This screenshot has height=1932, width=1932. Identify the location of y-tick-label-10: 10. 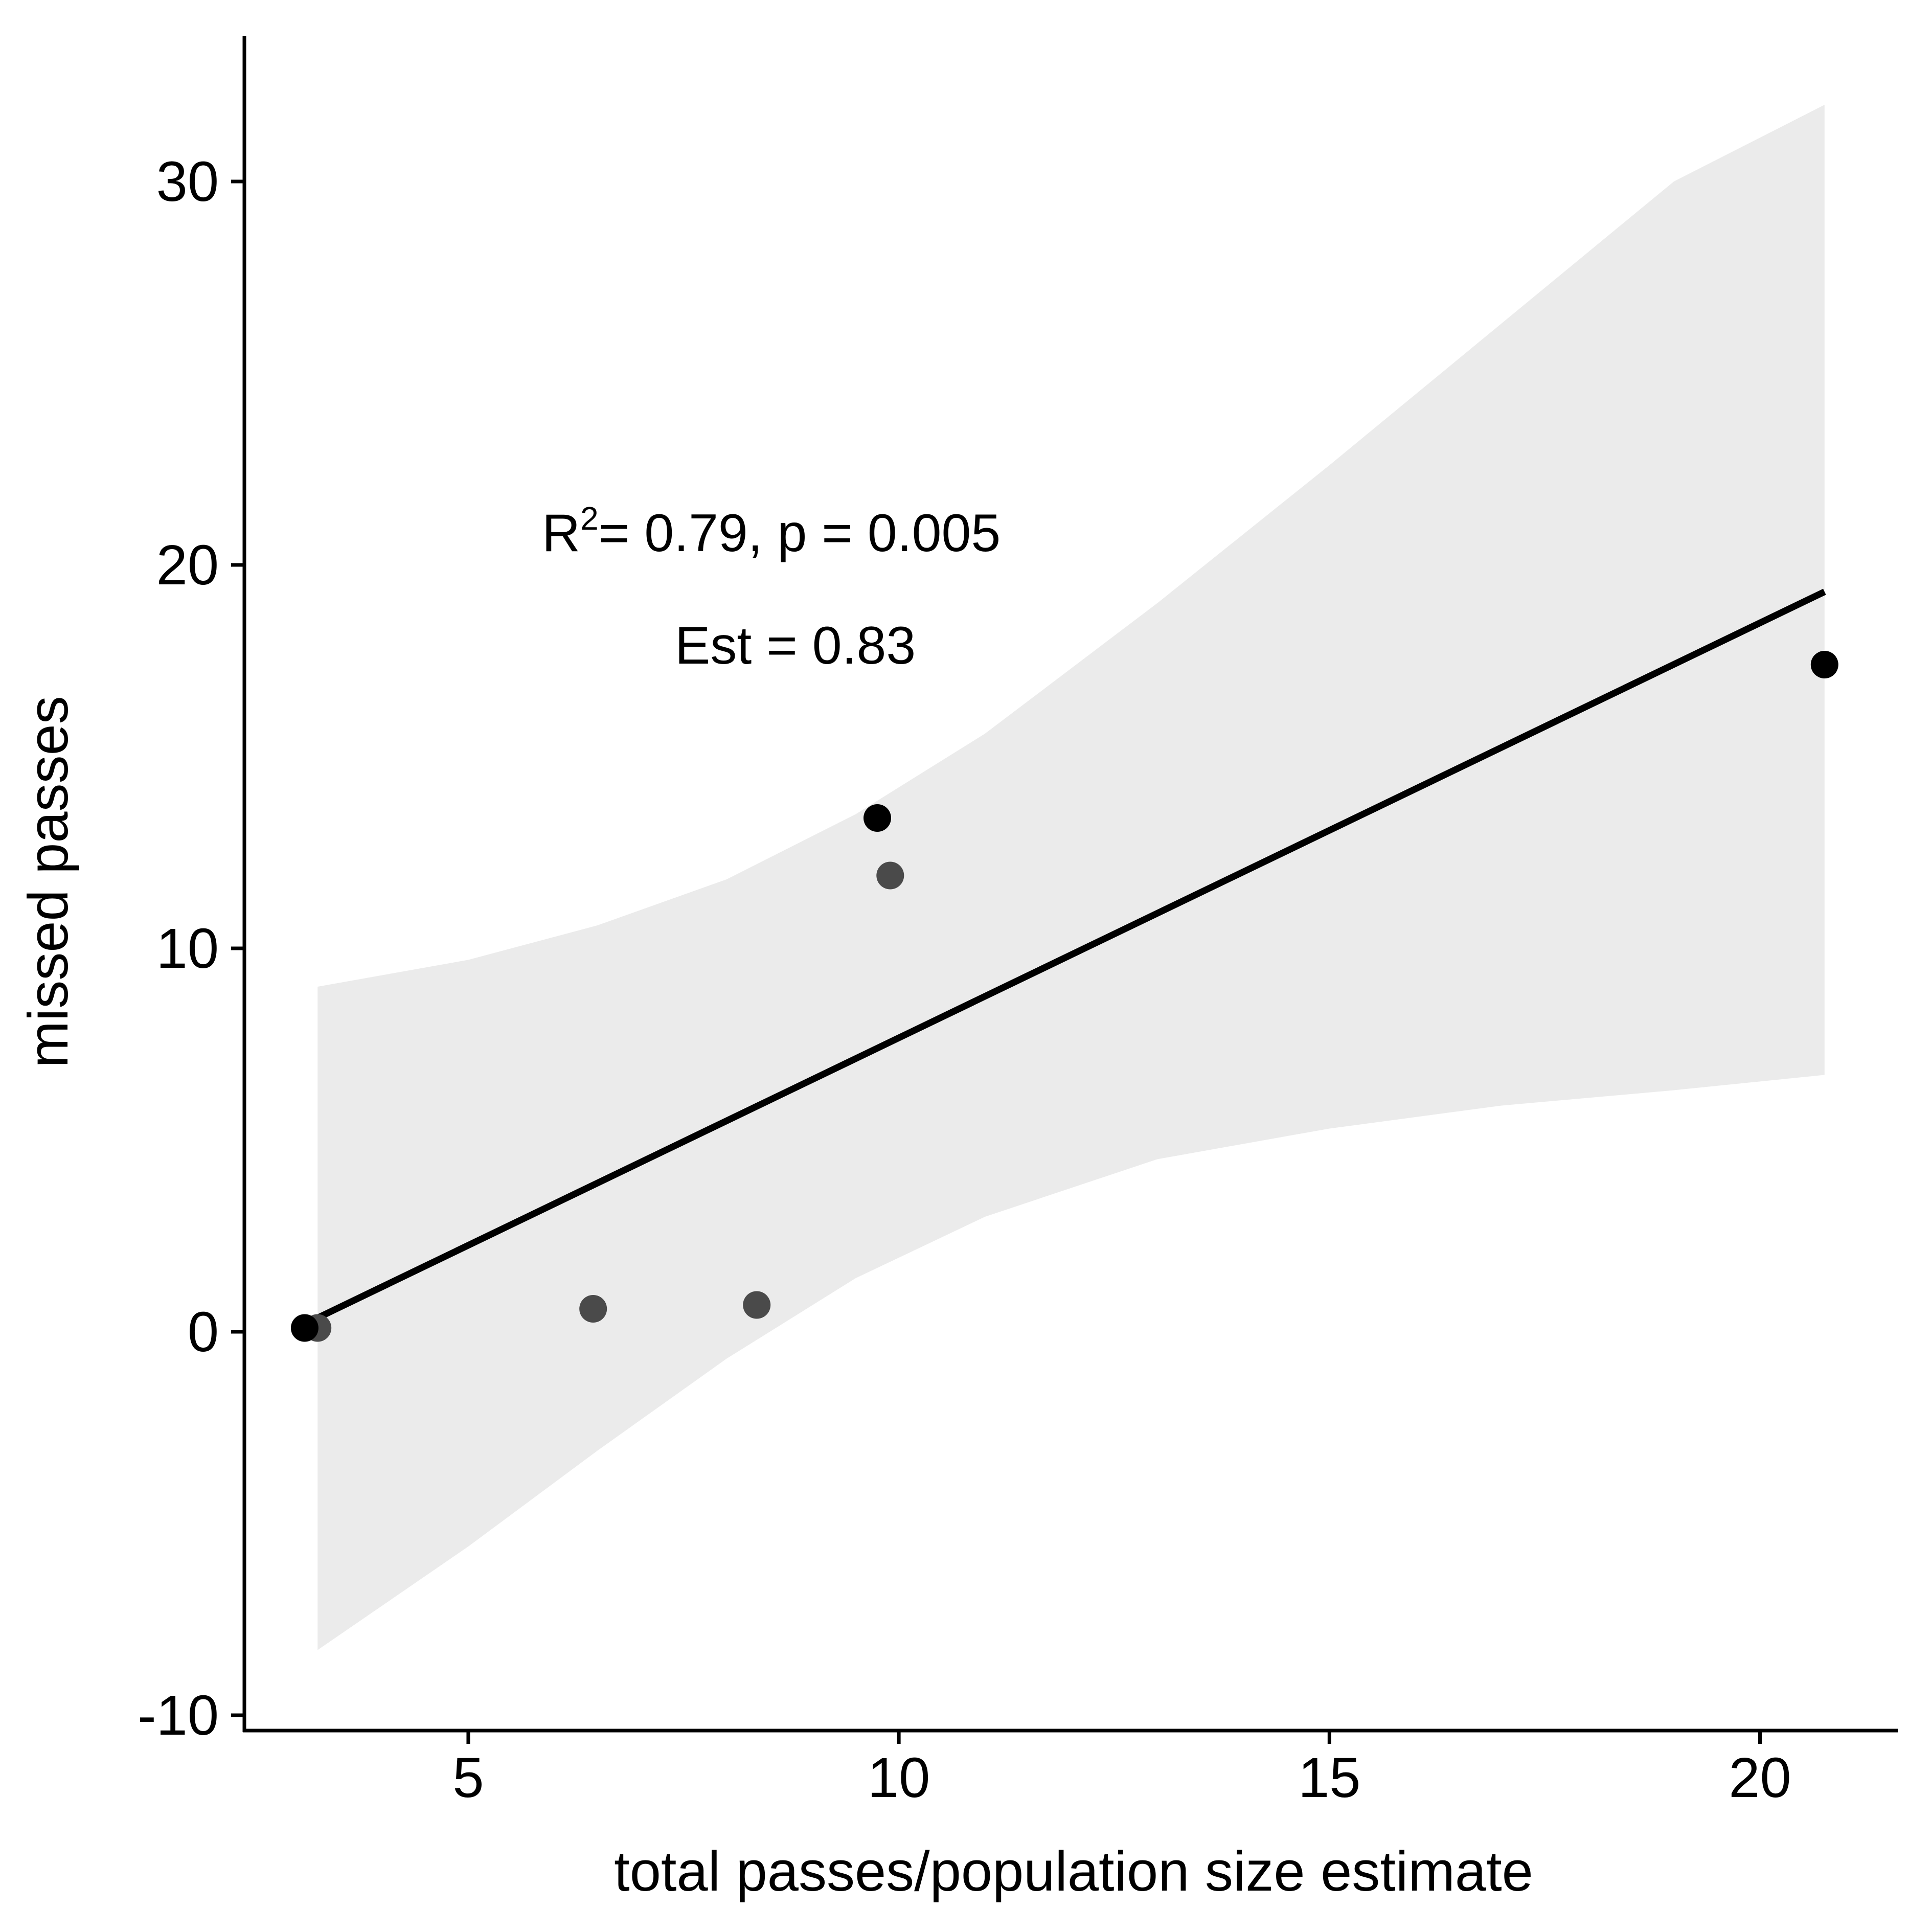
(187, 948).